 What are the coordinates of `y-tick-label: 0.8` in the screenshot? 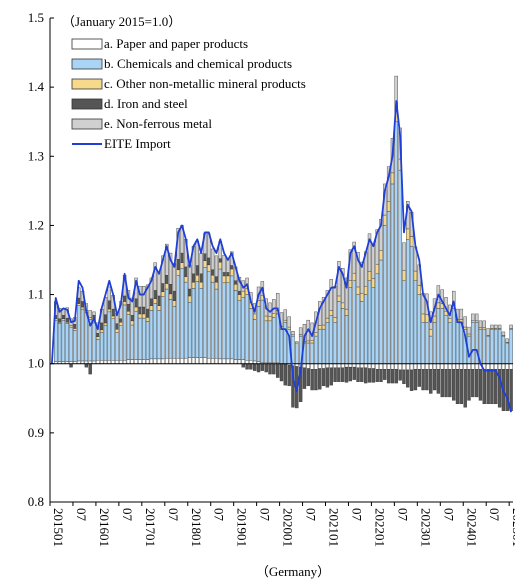 It's located at (36, 501).